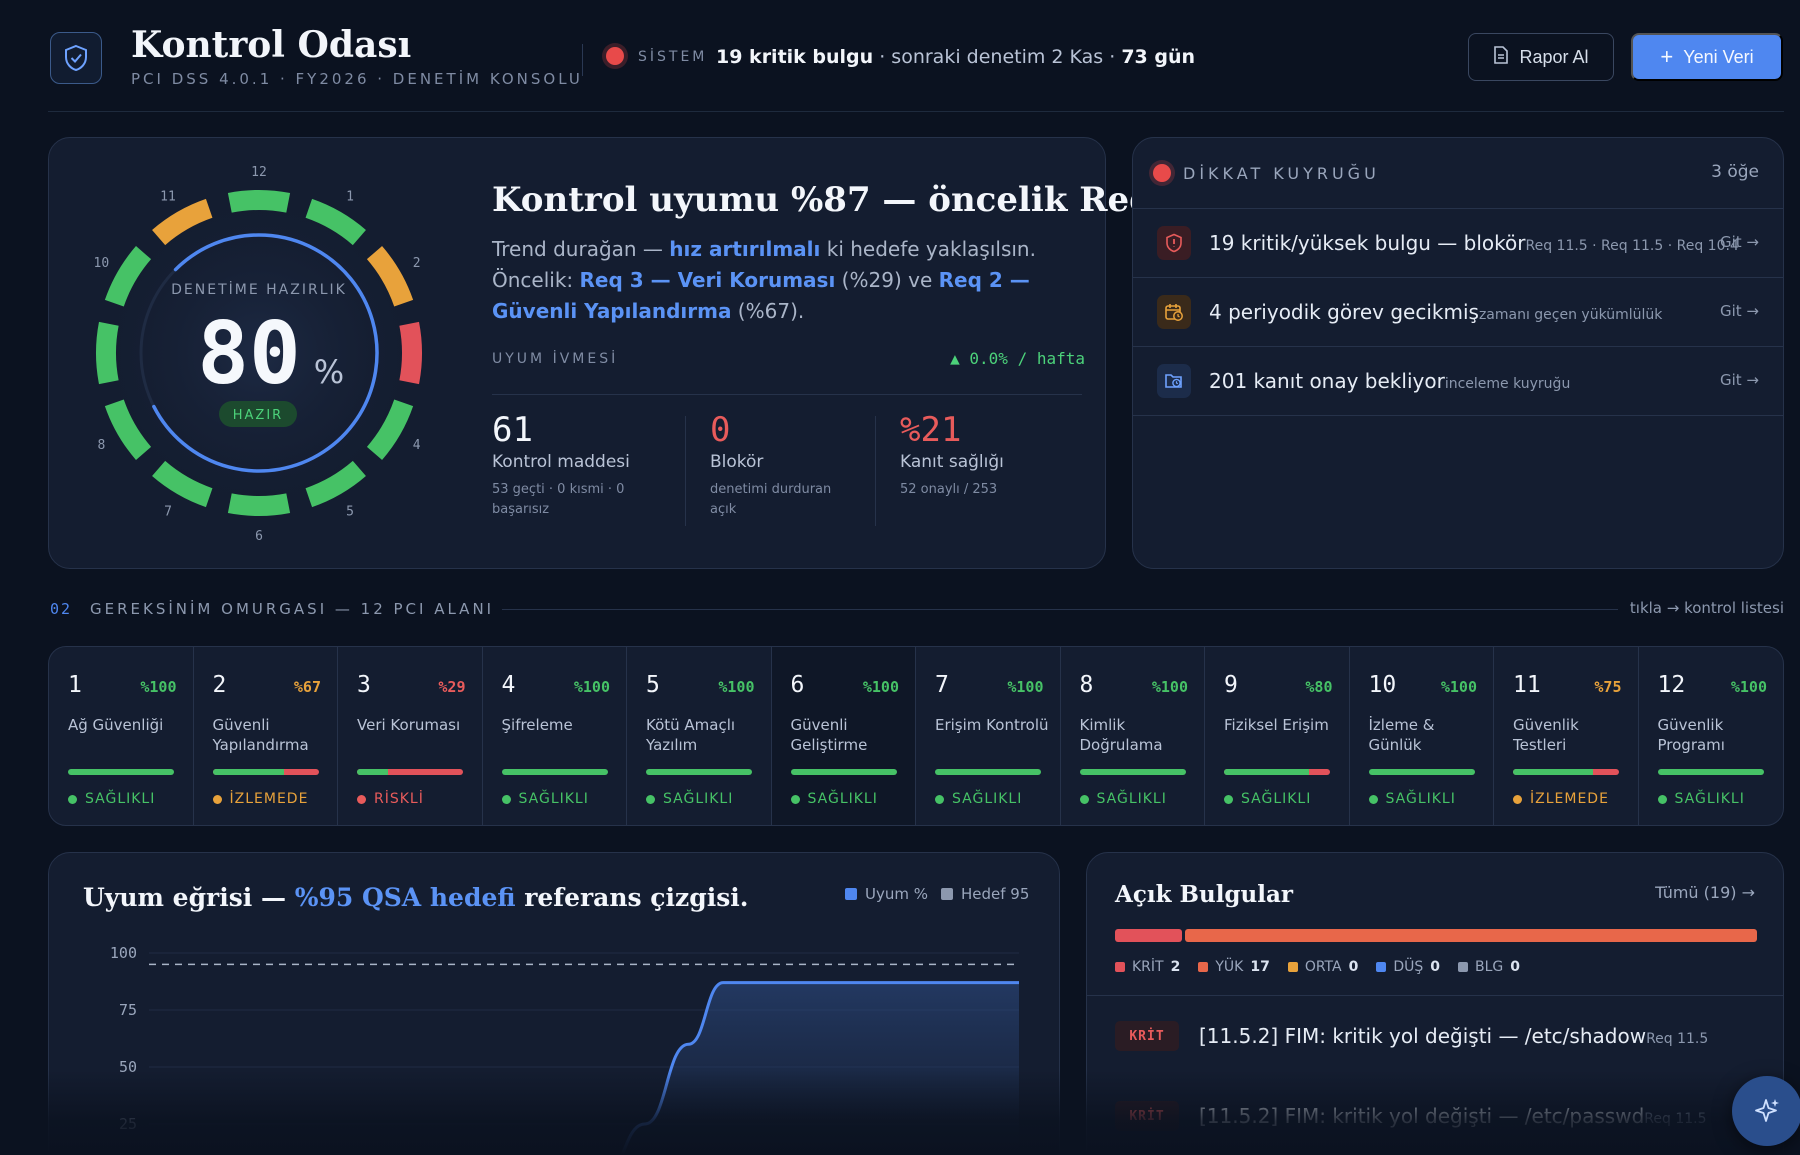 Image resolution: width=1800 pixels, height=1155 pixels. I want to click on requirement-card-11: 11 %75 Güvenlik Testleri İZLEMEDE, so click(1566, 736).